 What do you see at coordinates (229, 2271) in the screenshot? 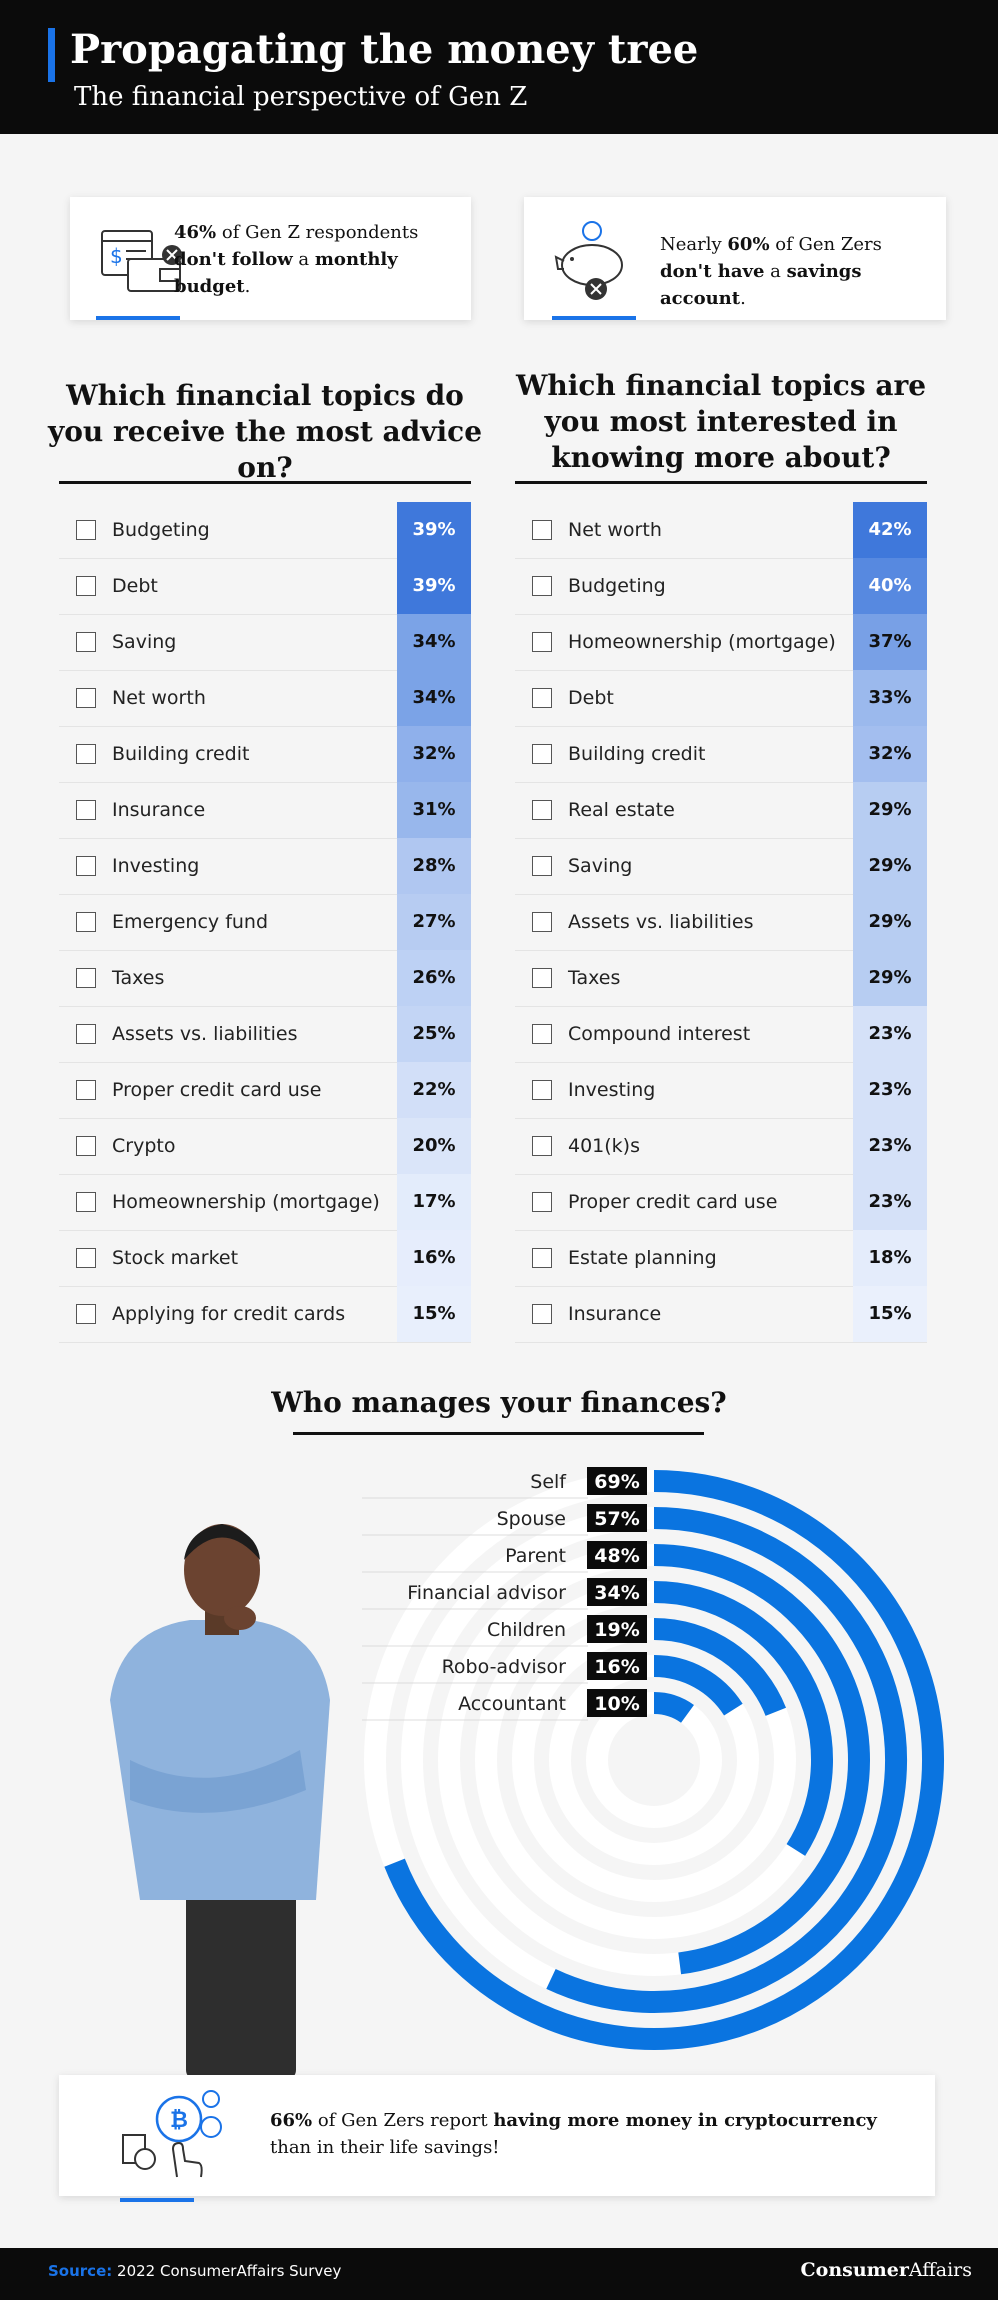
I see `source-text: 2022 ConsumerAffairs Survey` at bounding box center [229, 2271].